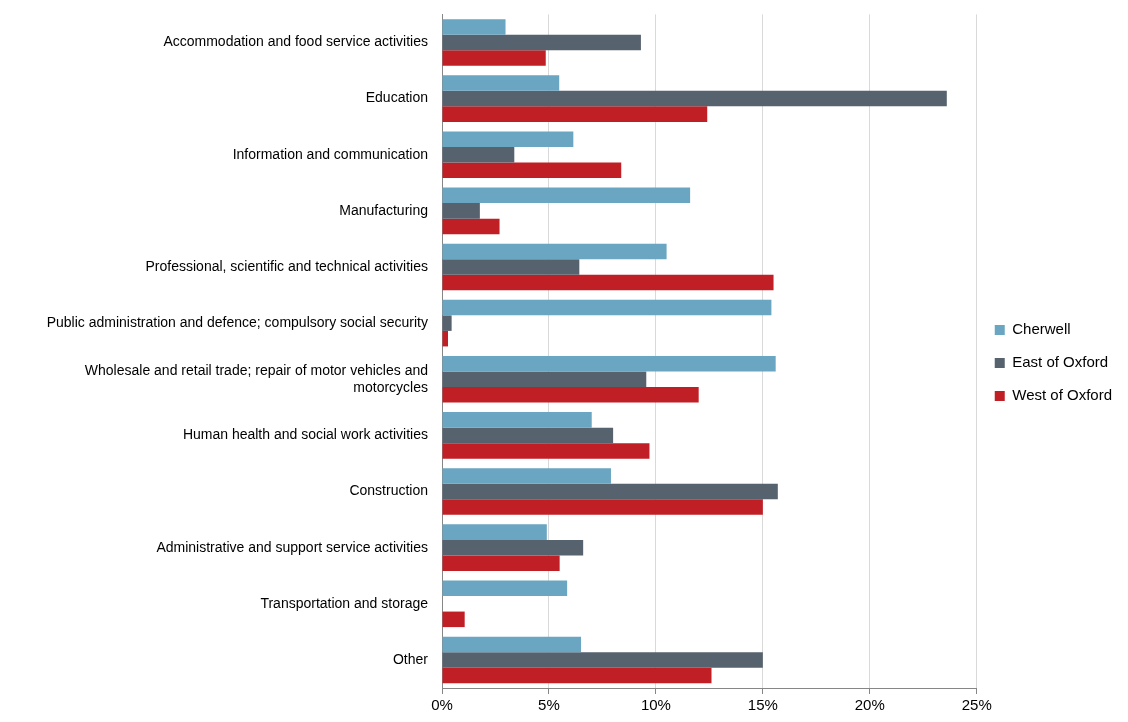 The width and height of the screenshot is (1128, 722). Describe the element at coordinates (330, 153) in the screenshot. I see `y-tick-label: Information and communication` at that location.